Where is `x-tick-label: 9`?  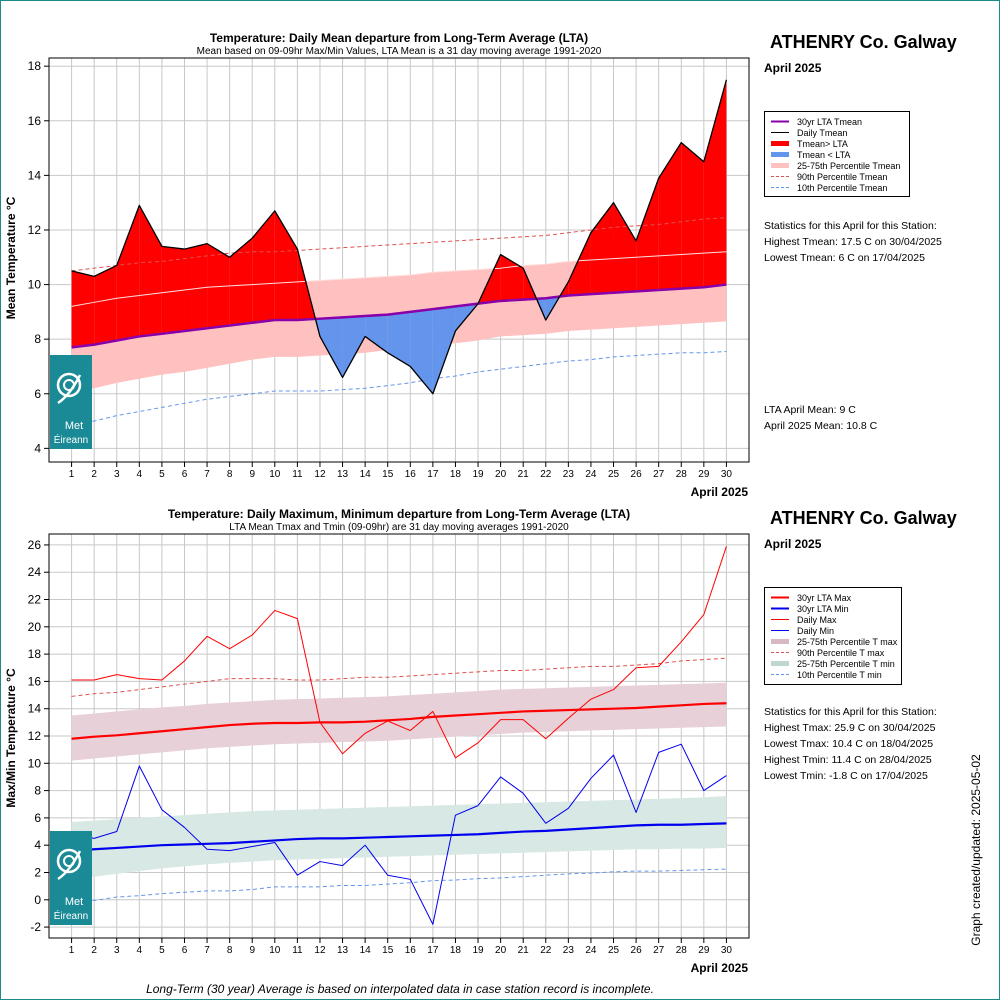 x-tick-label: 9 is located at coordinates (252, 474).